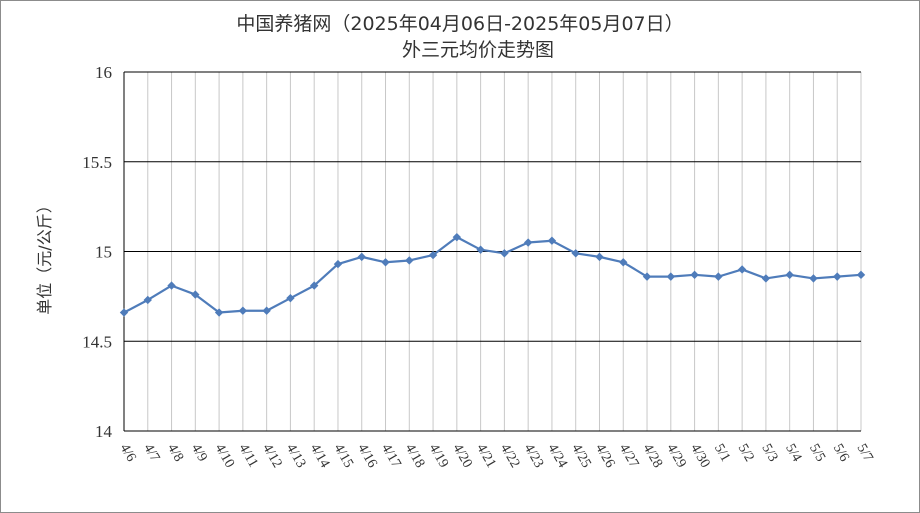  What do you see at coordinates (580, 456) in the screenshot?
I see `x-tick-label: 4/25` at bounding box center [580, 456].